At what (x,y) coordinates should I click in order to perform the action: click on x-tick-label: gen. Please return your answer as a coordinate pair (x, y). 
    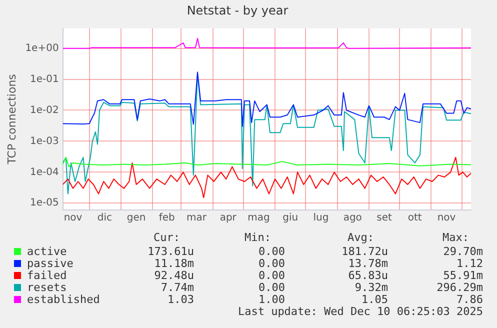
    Looking at the image, I should click on (136, 218).